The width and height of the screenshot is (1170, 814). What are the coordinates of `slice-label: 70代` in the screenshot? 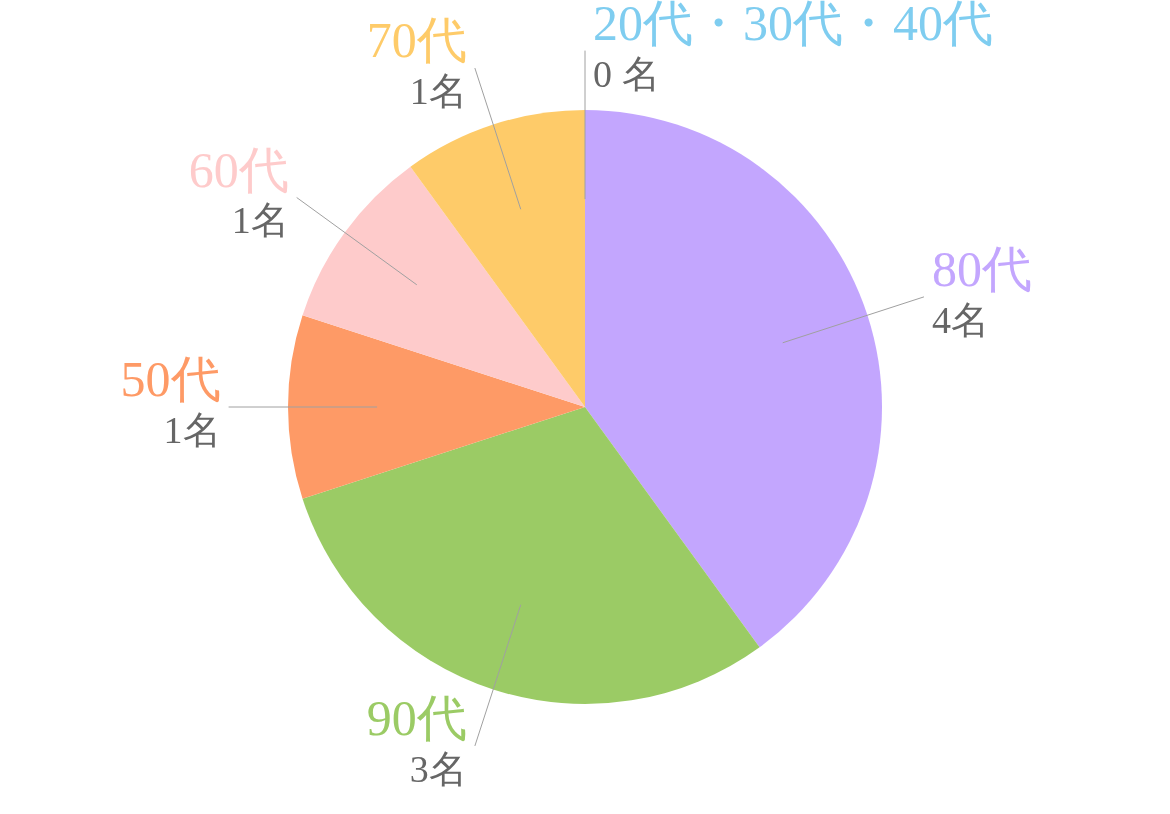 It's located at (416, 40).